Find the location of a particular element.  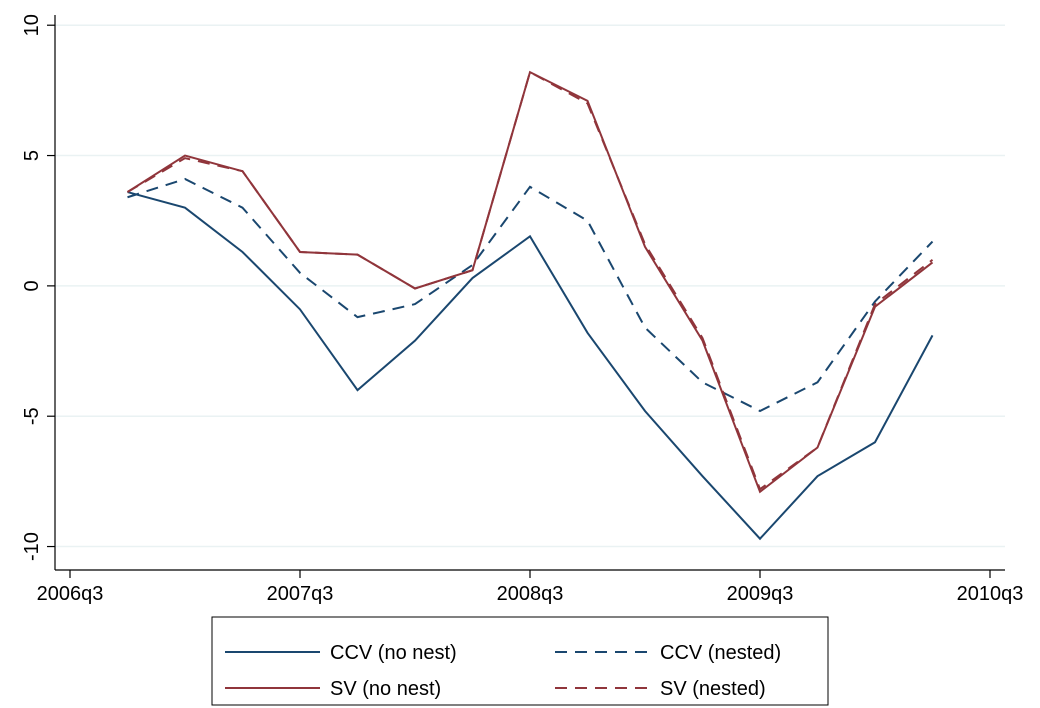

legend-label: CCV (nested) is located at coordinates (720, 653).